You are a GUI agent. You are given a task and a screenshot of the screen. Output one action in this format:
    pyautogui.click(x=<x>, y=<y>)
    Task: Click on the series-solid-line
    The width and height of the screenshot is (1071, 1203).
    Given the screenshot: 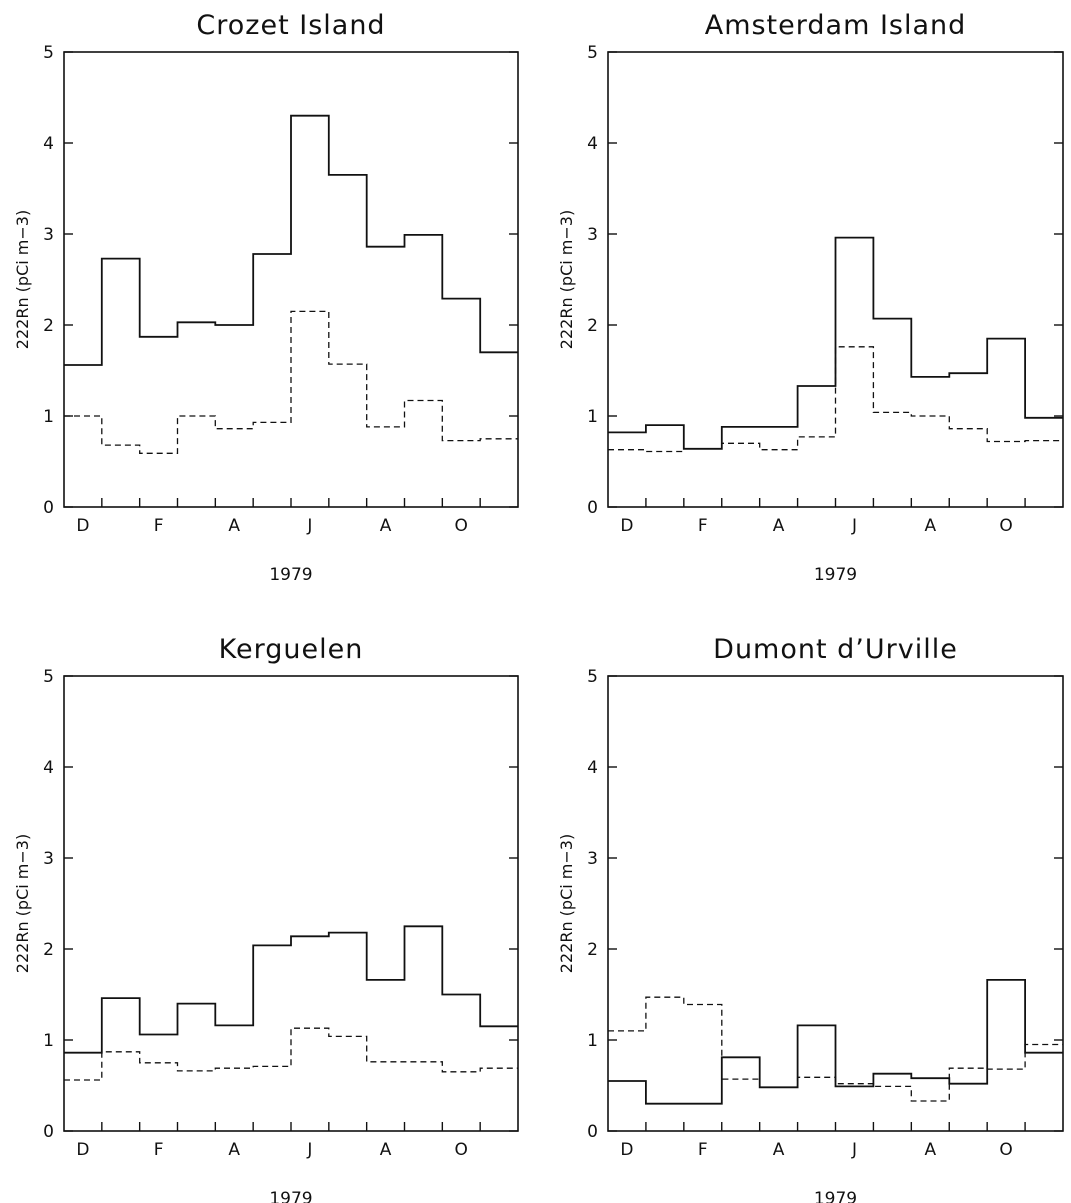 What is the action you would take?
    pyautogui.click(x=835, y=343)
    